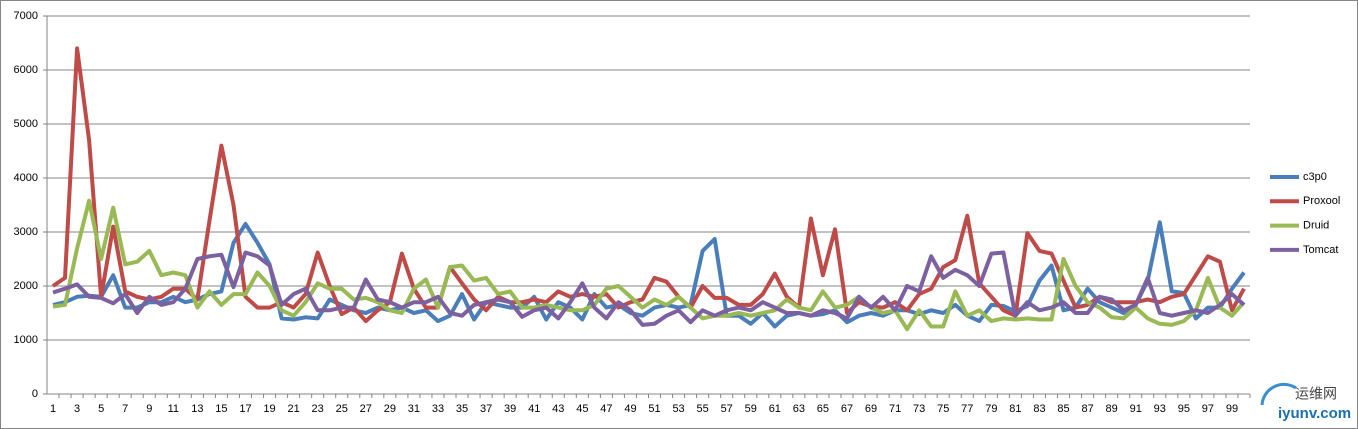 The height and width of the screenshot is (429, 1358). Describe the element at coordinates (606, 409) in the screenshot. I see `x-tick-label: 47` at that location.